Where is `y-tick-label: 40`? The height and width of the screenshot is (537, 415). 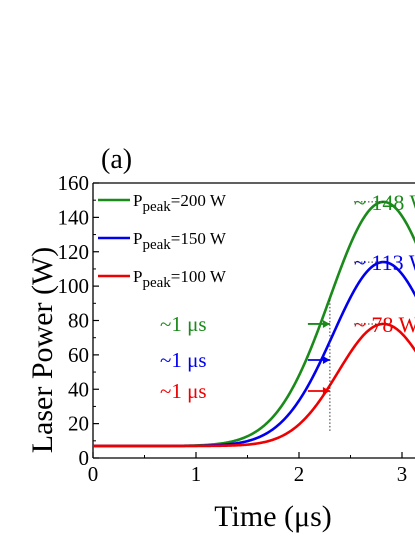 y-tick-label: 40 is located at coordinates (78, 389).